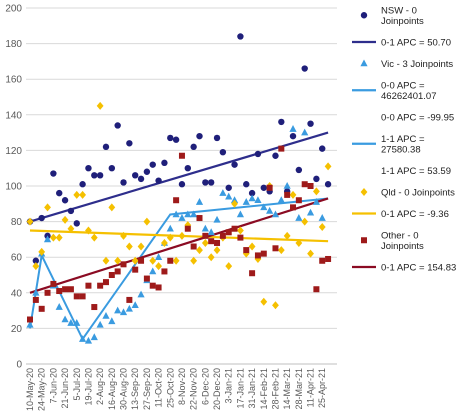  What do you see at coordinates (417, 64) in the screenshot?
I see `legend-label: Vic - 3 Joinpoints` at bounding box center [417, 64].